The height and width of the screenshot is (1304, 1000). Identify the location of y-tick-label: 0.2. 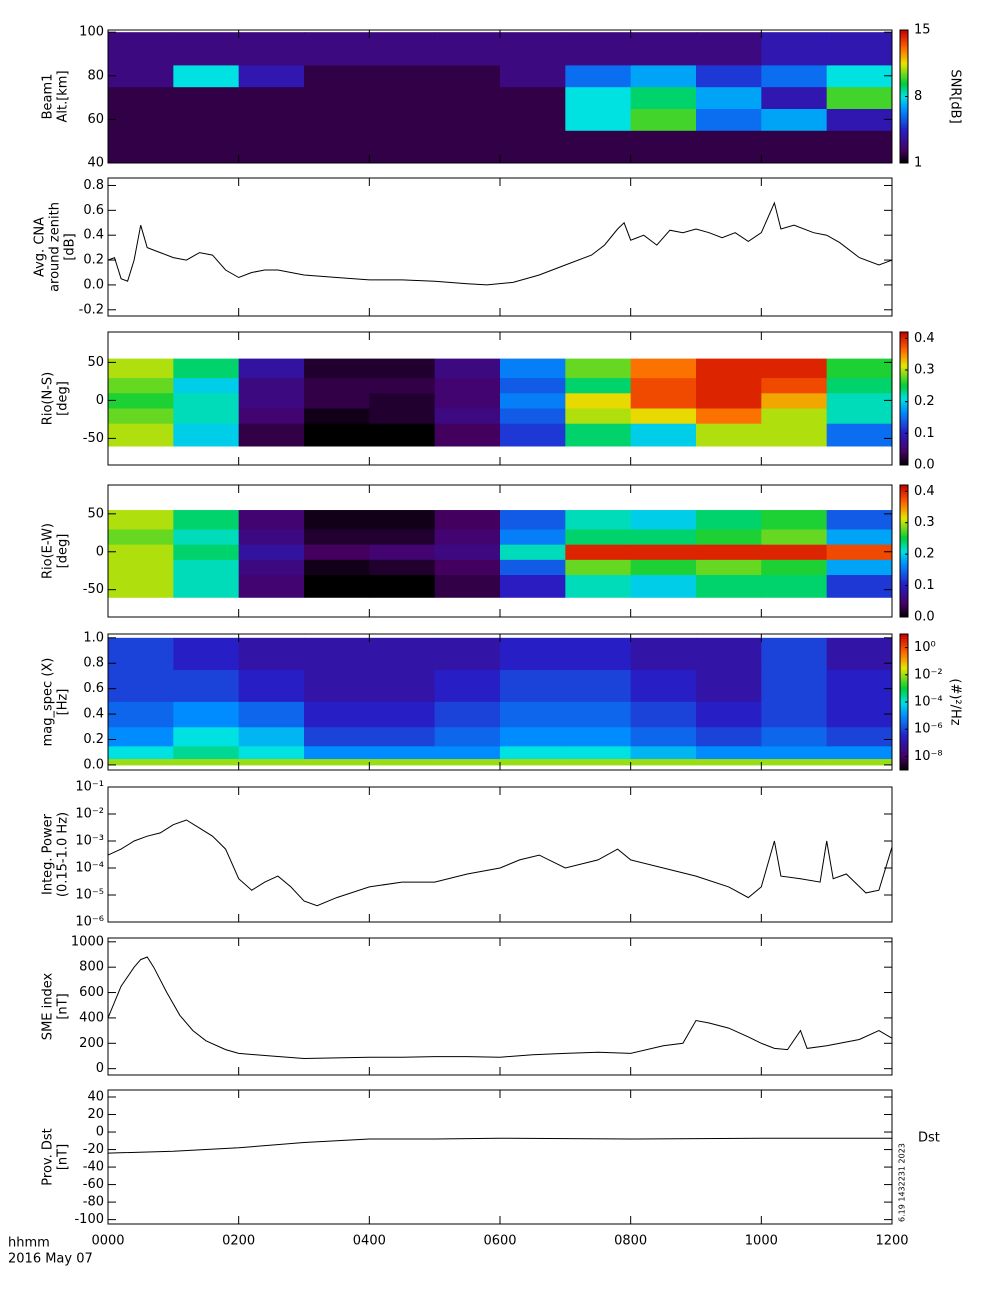
(93, 739).